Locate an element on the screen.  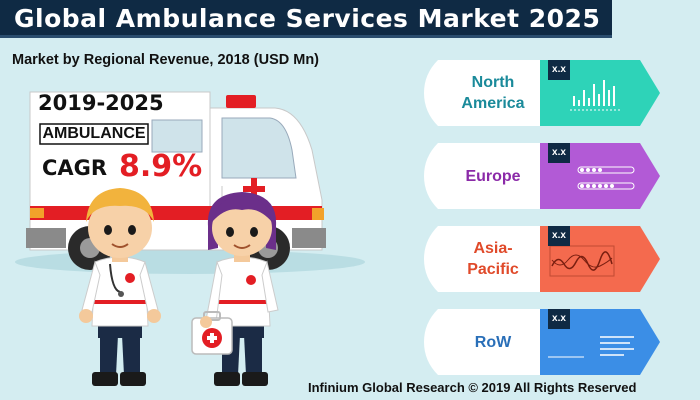
bar-chart-icon is located at coordinates (595, 95).